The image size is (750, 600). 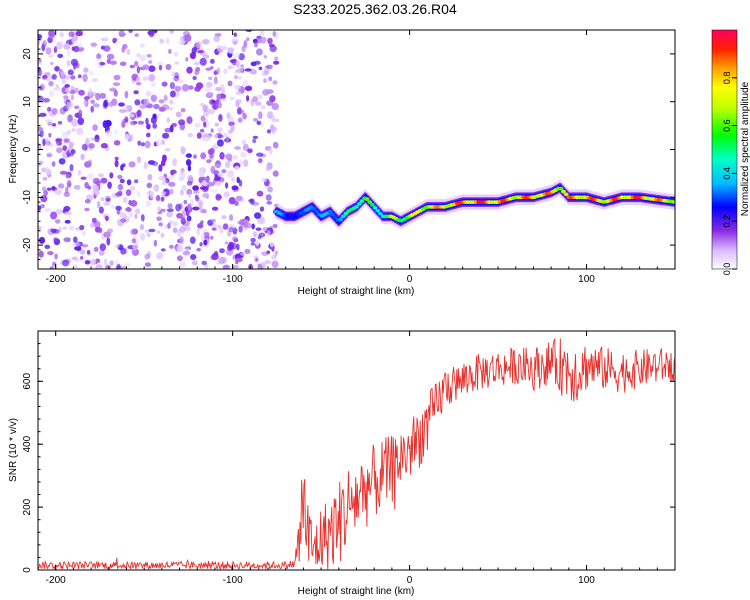 I want to click on snr-y-label: SNR (10 * v/v), so click(x=13, y=450).